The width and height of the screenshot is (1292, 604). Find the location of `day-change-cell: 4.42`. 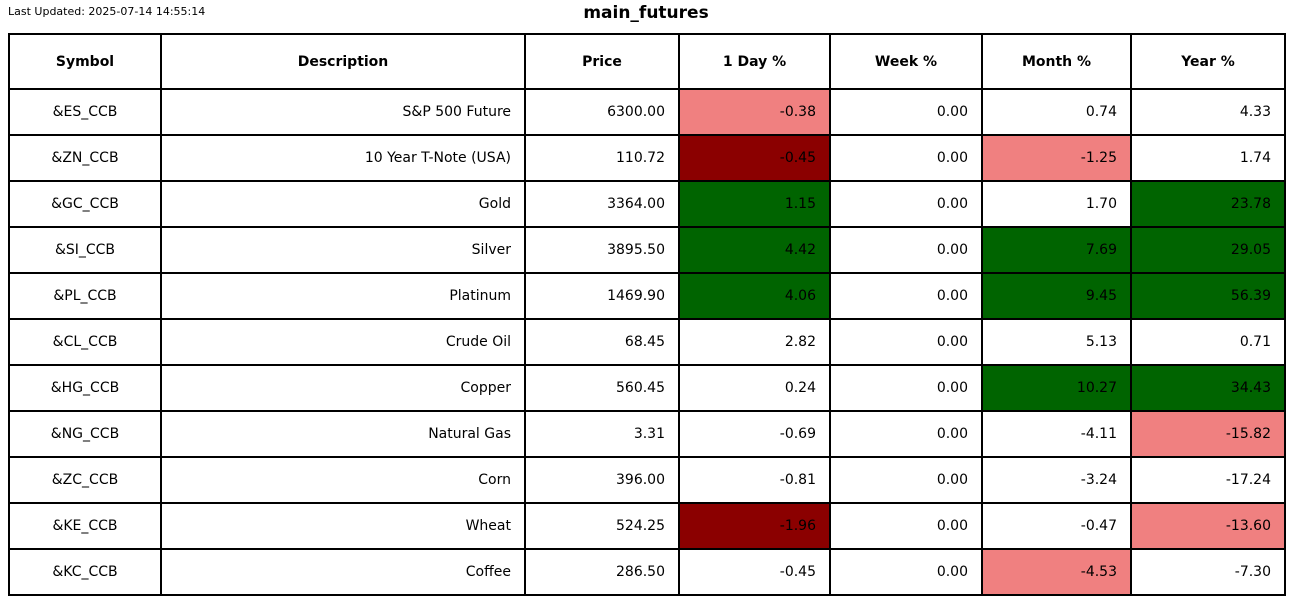

day-change-cell: 4.42 is located at coordinates (754, 250).